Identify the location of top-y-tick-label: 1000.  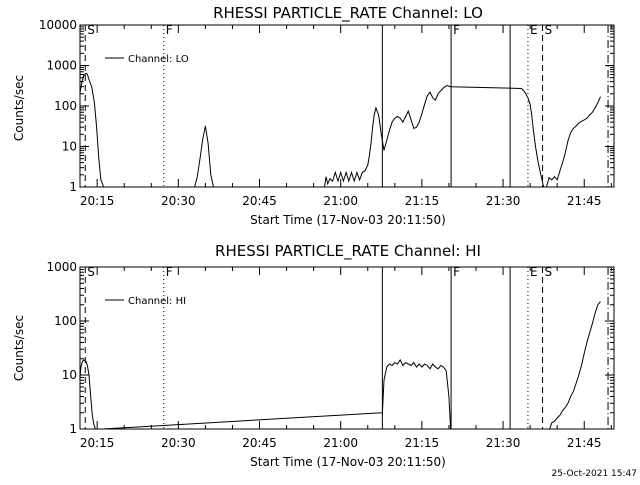
(61, 66).